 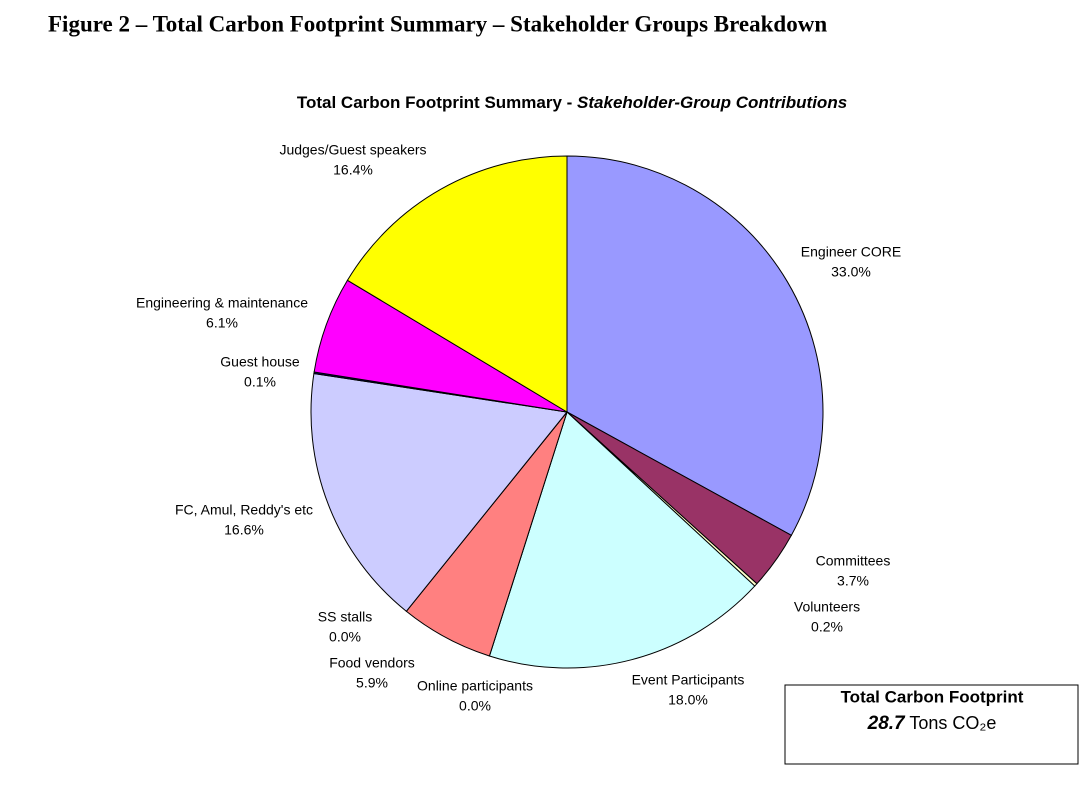 What do you see at coordinates (244, 530) in the screenshot?
I see `slice-value-label: 16.6%` at bounding box center [244, 530].